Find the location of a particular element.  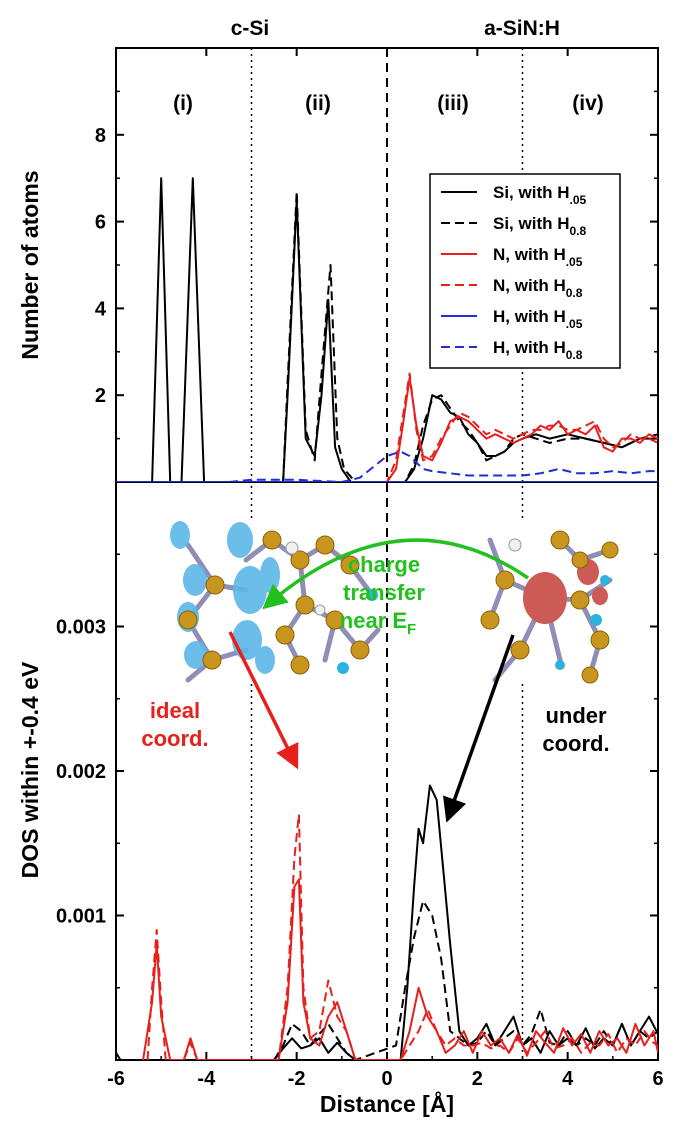

ideal-coord-label: ideal coord. is located at coordinates (174, 724).